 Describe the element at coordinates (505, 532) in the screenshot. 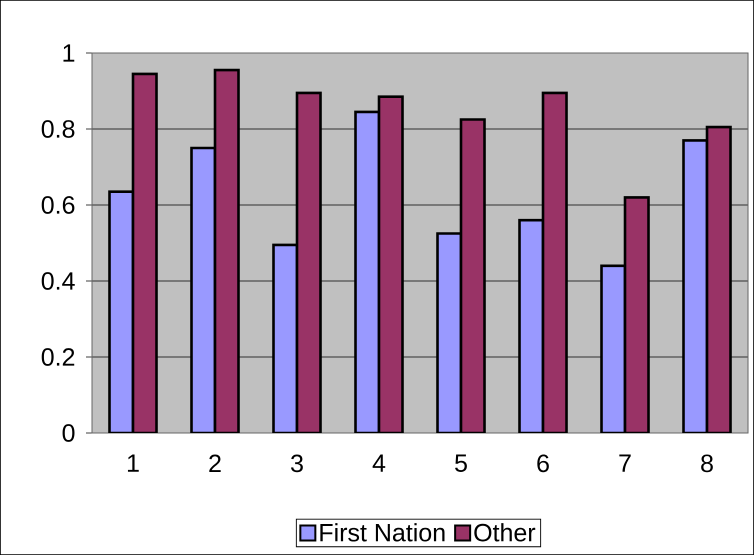

I see `legend-label: Other` at that location.